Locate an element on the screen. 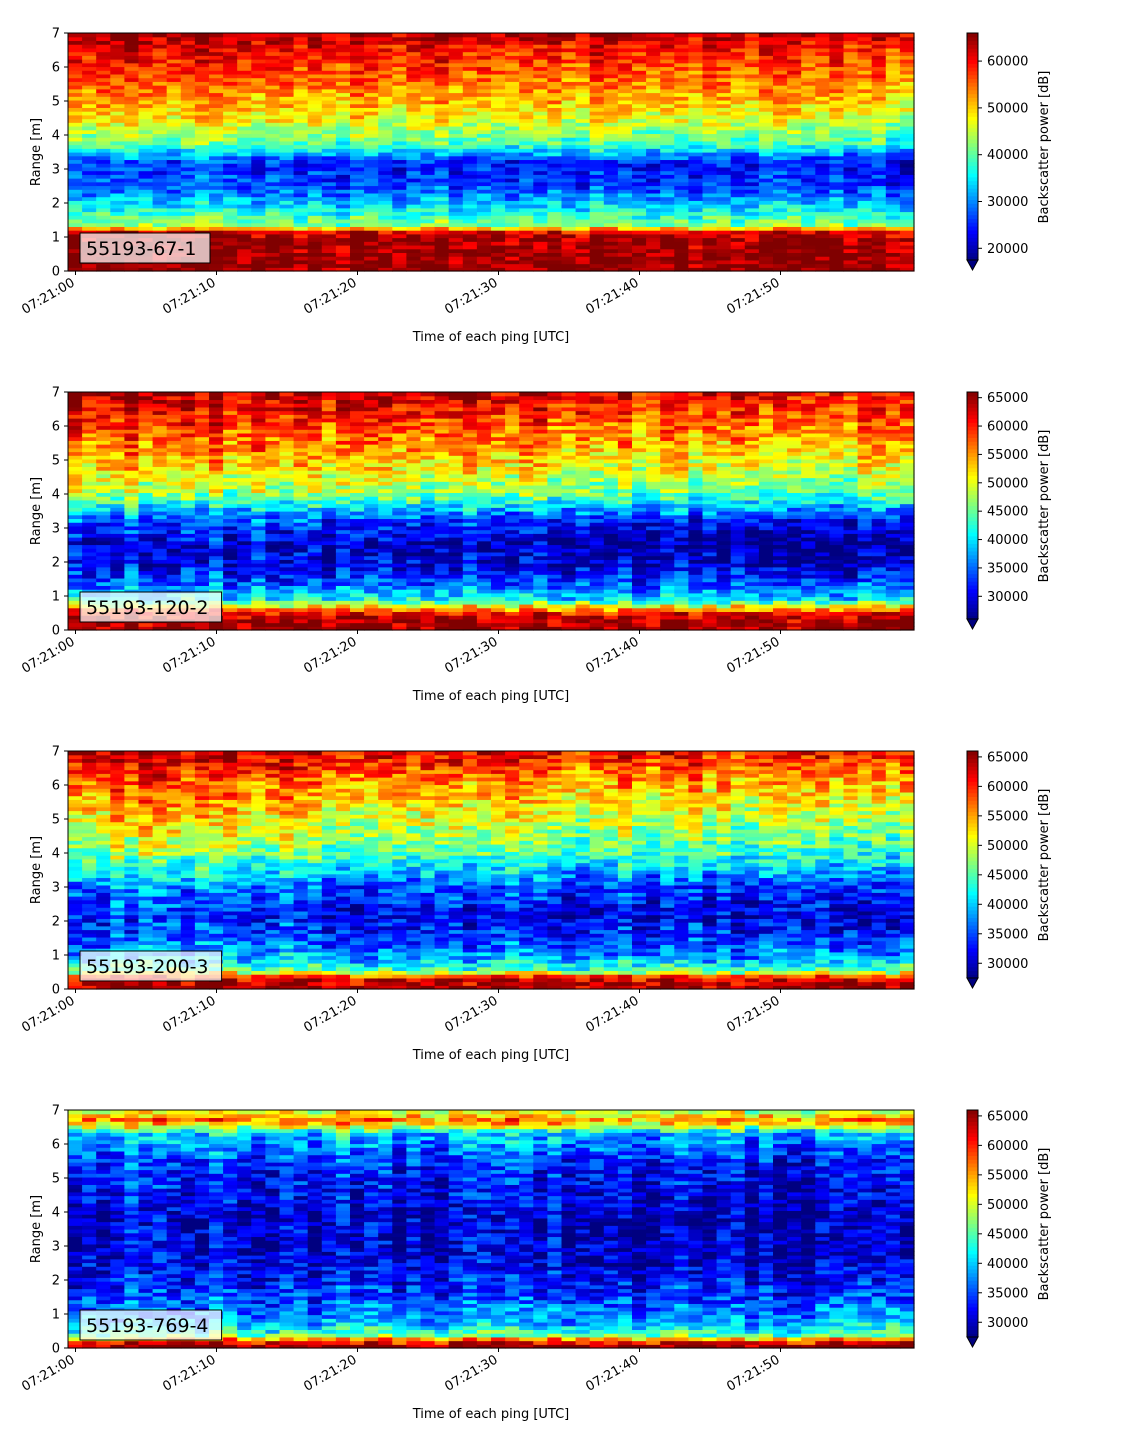  colorbar-segment is located at coordinates (972, 209).